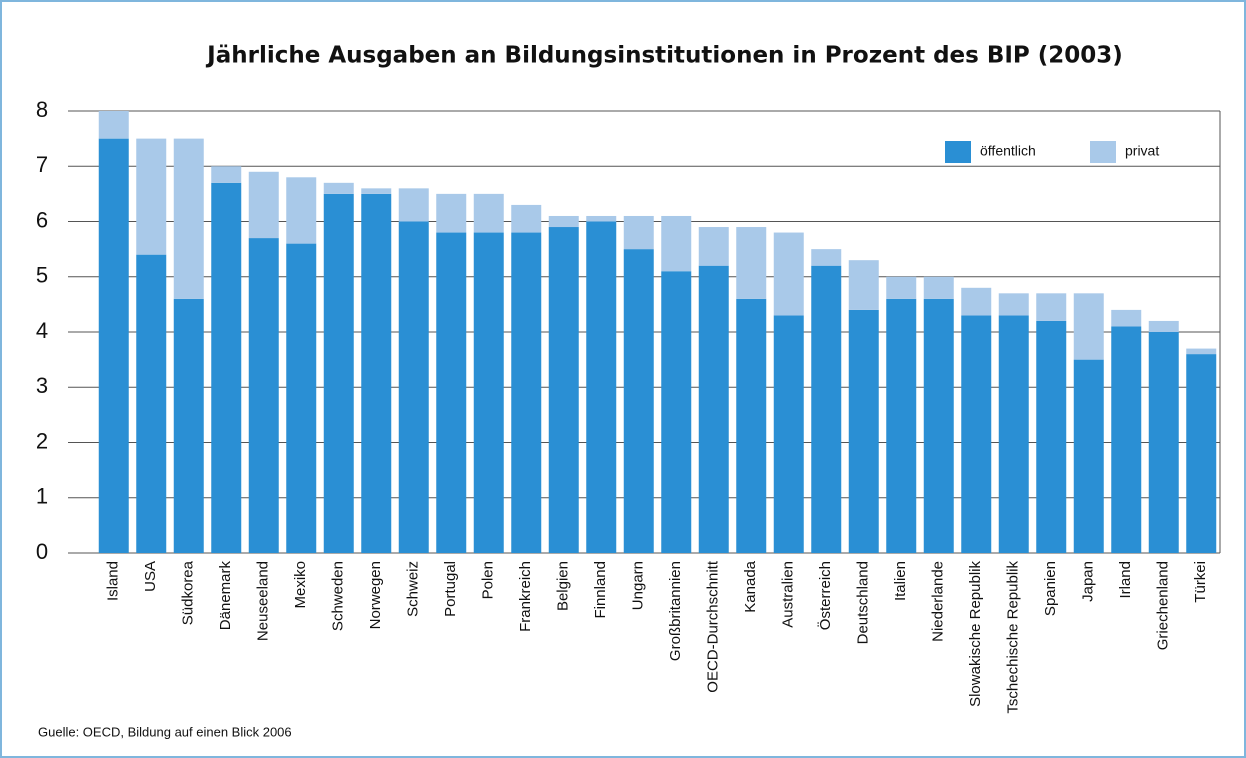 This screenshot has height=758, width=1246. I want to click on x-tick-label: Italien, so click(900, 581).